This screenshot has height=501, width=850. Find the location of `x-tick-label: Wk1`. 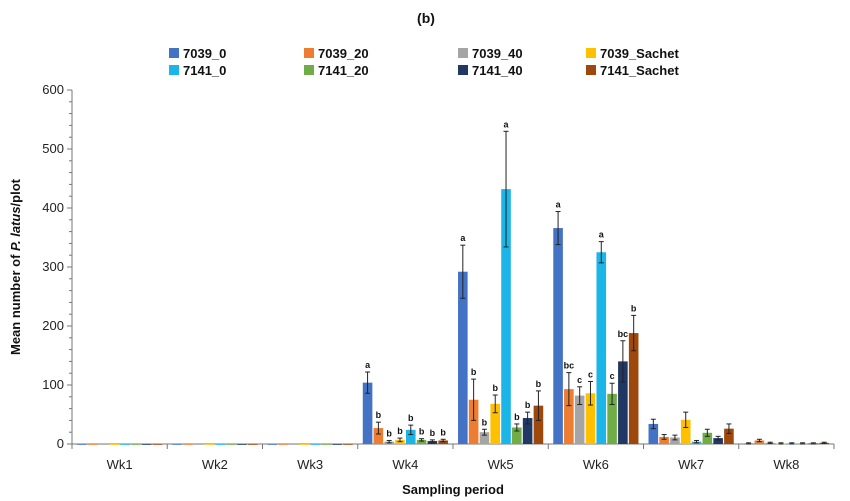

x-tick-label: Wk1 is located at coordinates (120, 464).